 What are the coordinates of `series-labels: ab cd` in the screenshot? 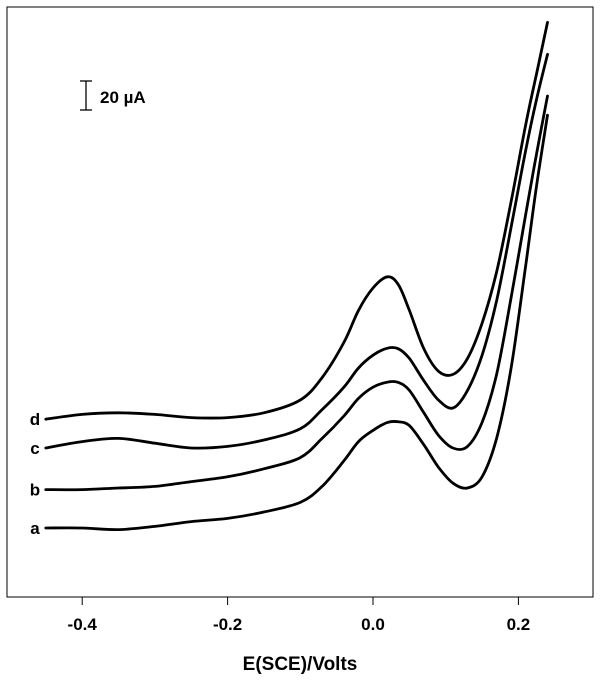 It's located at (35, 474).